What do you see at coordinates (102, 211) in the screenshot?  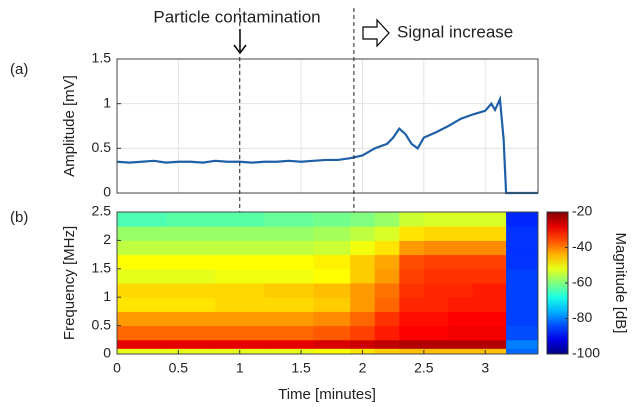 I see `y-tick-label: 2.5` at bounding box center [102, 211].